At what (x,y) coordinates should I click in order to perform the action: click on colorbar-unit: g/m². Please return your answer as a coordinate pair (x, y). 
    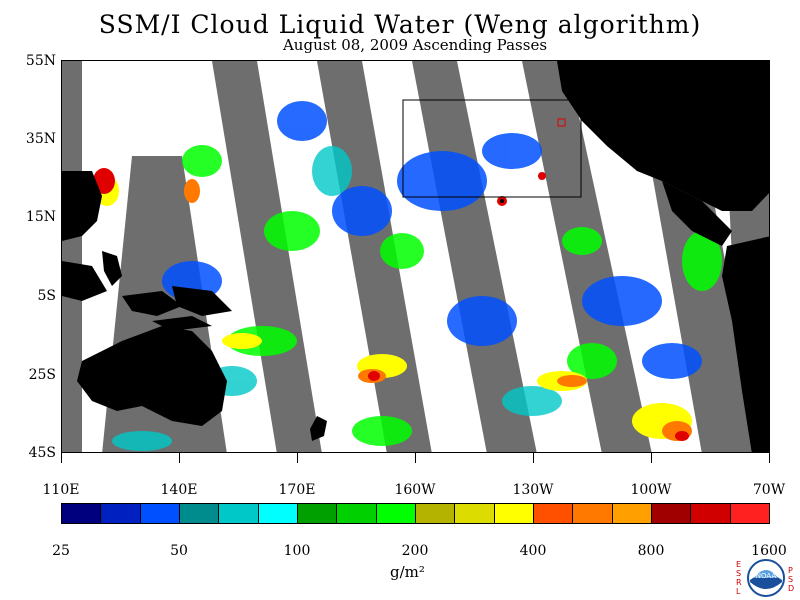
    Looking at the image, I should click on (407, 572).